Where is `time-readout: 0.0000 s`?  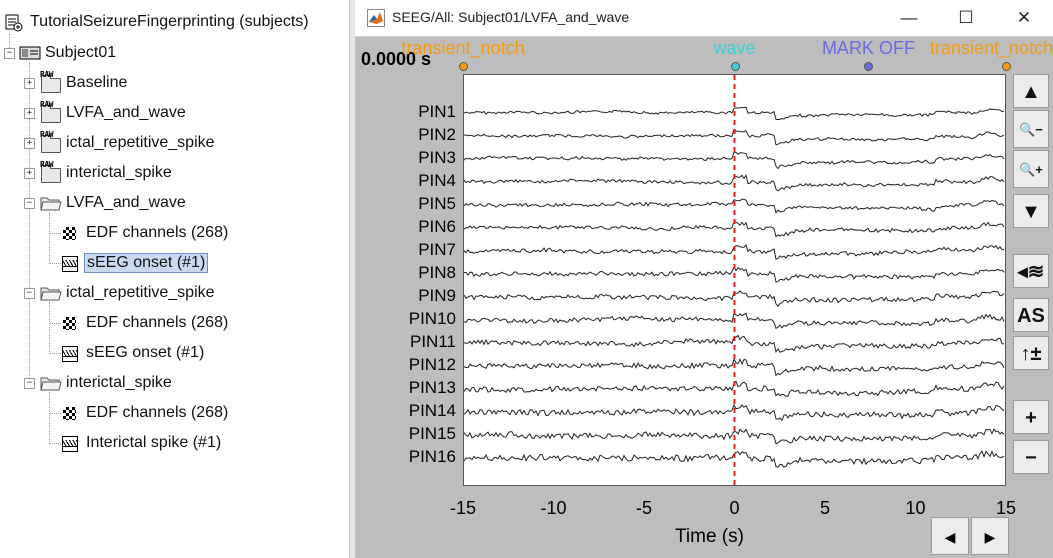
time-readout: 0.0000 s is located at coordinates (396, 59).